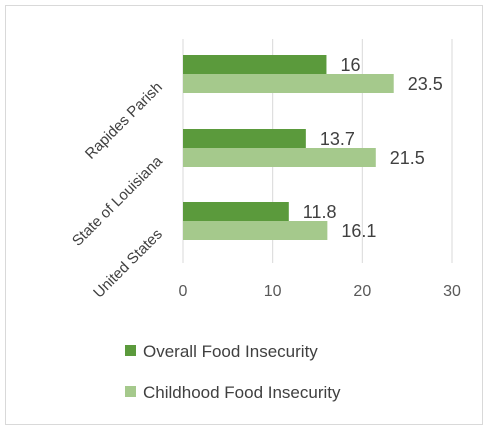 This screenshot has width=489, height=429. What do you see at coordinates (407, 158) in the screenshot?
I see `data-label: 21.5` at bounding box center [407, 158].